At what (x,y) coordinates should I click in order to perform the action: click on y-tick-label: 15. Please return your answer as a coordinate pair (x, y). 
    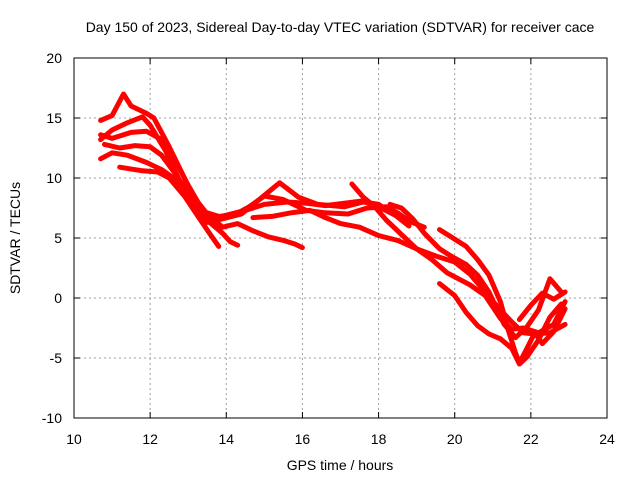
    Looking at the image, I should click on (54, 118).